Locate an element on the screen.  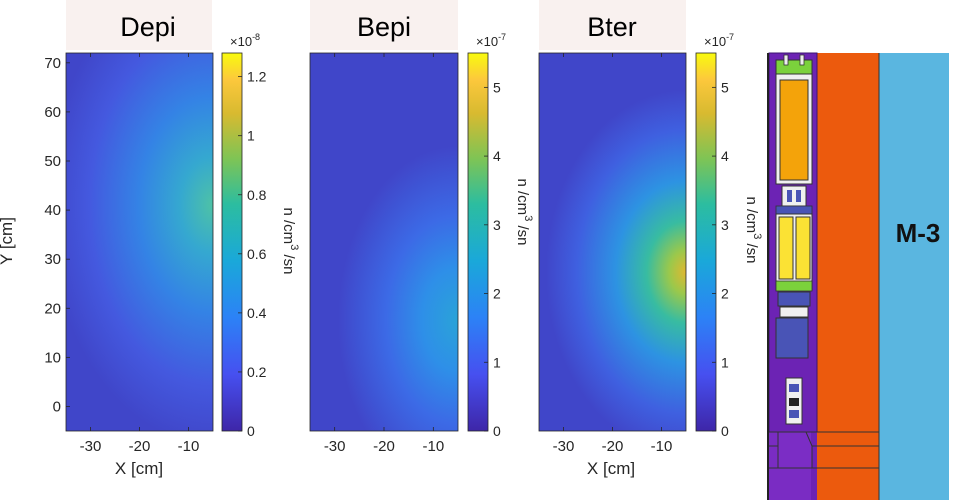
y-tick-label: 10 is located at coordinates (52, 357).